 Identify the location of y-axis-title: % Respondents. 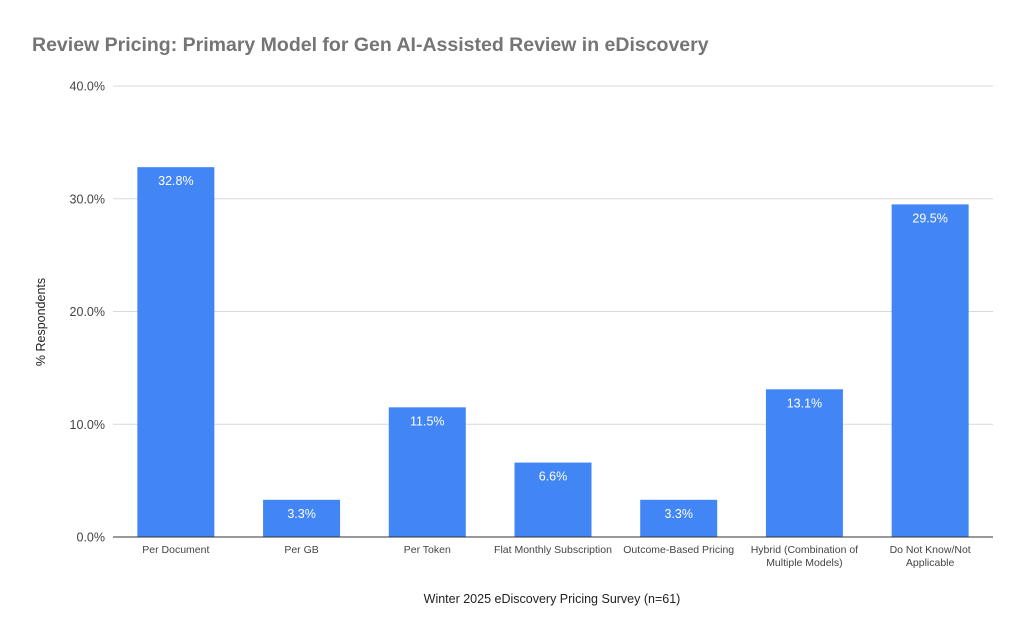
(41, 322).